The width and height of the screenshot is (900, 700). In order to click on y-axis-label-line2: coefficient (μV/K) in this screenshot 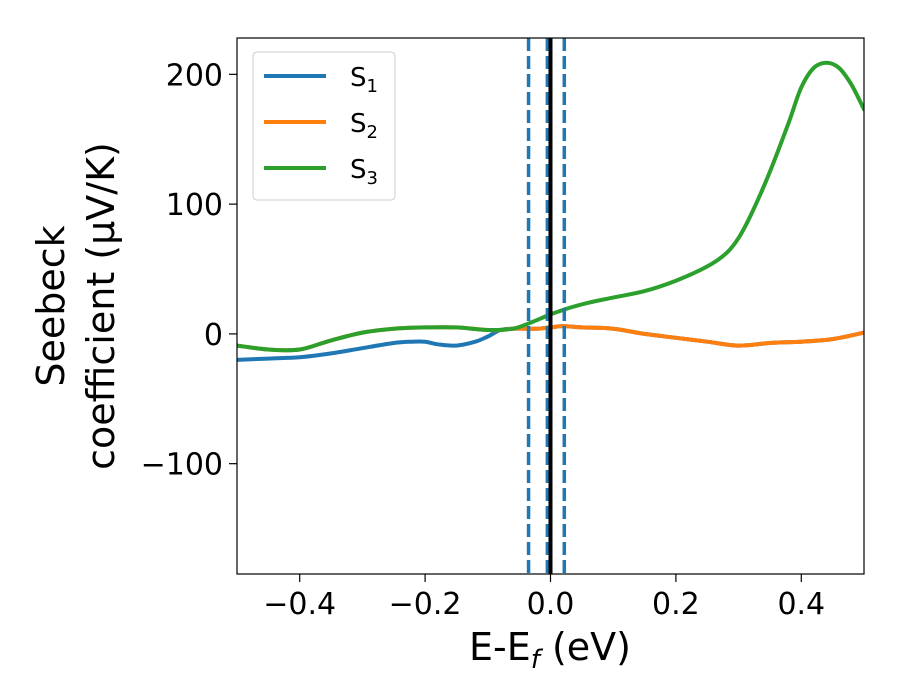, I will do `click(101, 306)`.